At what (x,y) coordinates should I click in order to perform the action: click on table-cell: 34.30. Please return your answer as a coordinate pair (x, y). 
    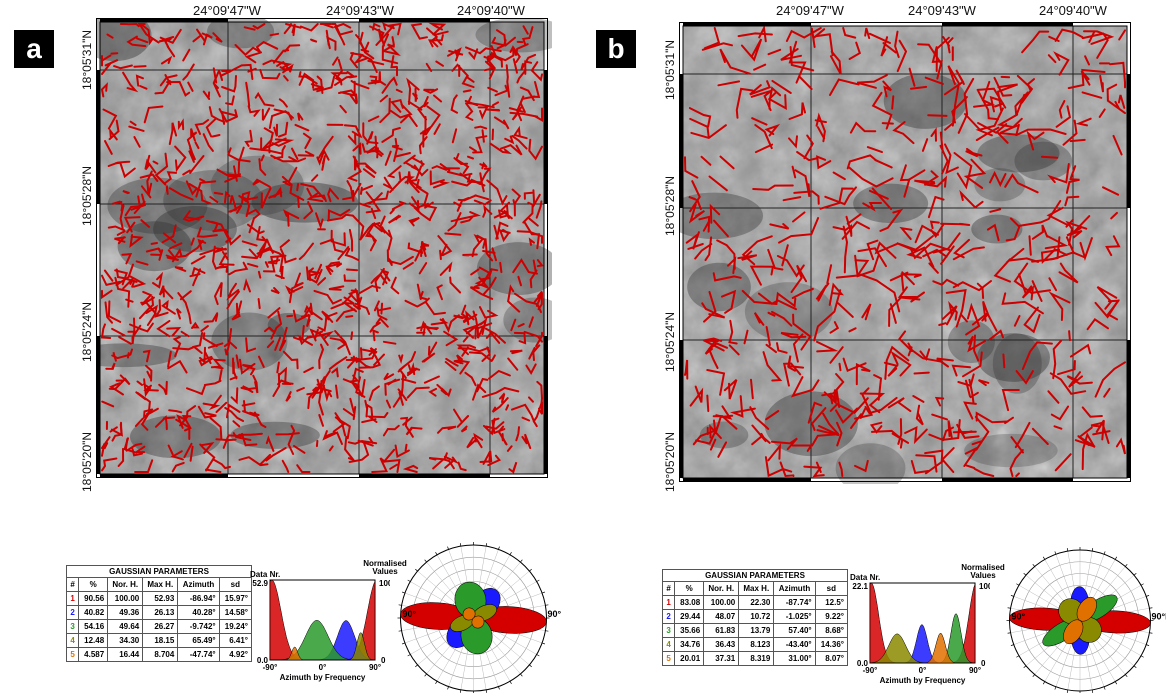
    Looking at the image, I should click on (125, 640).